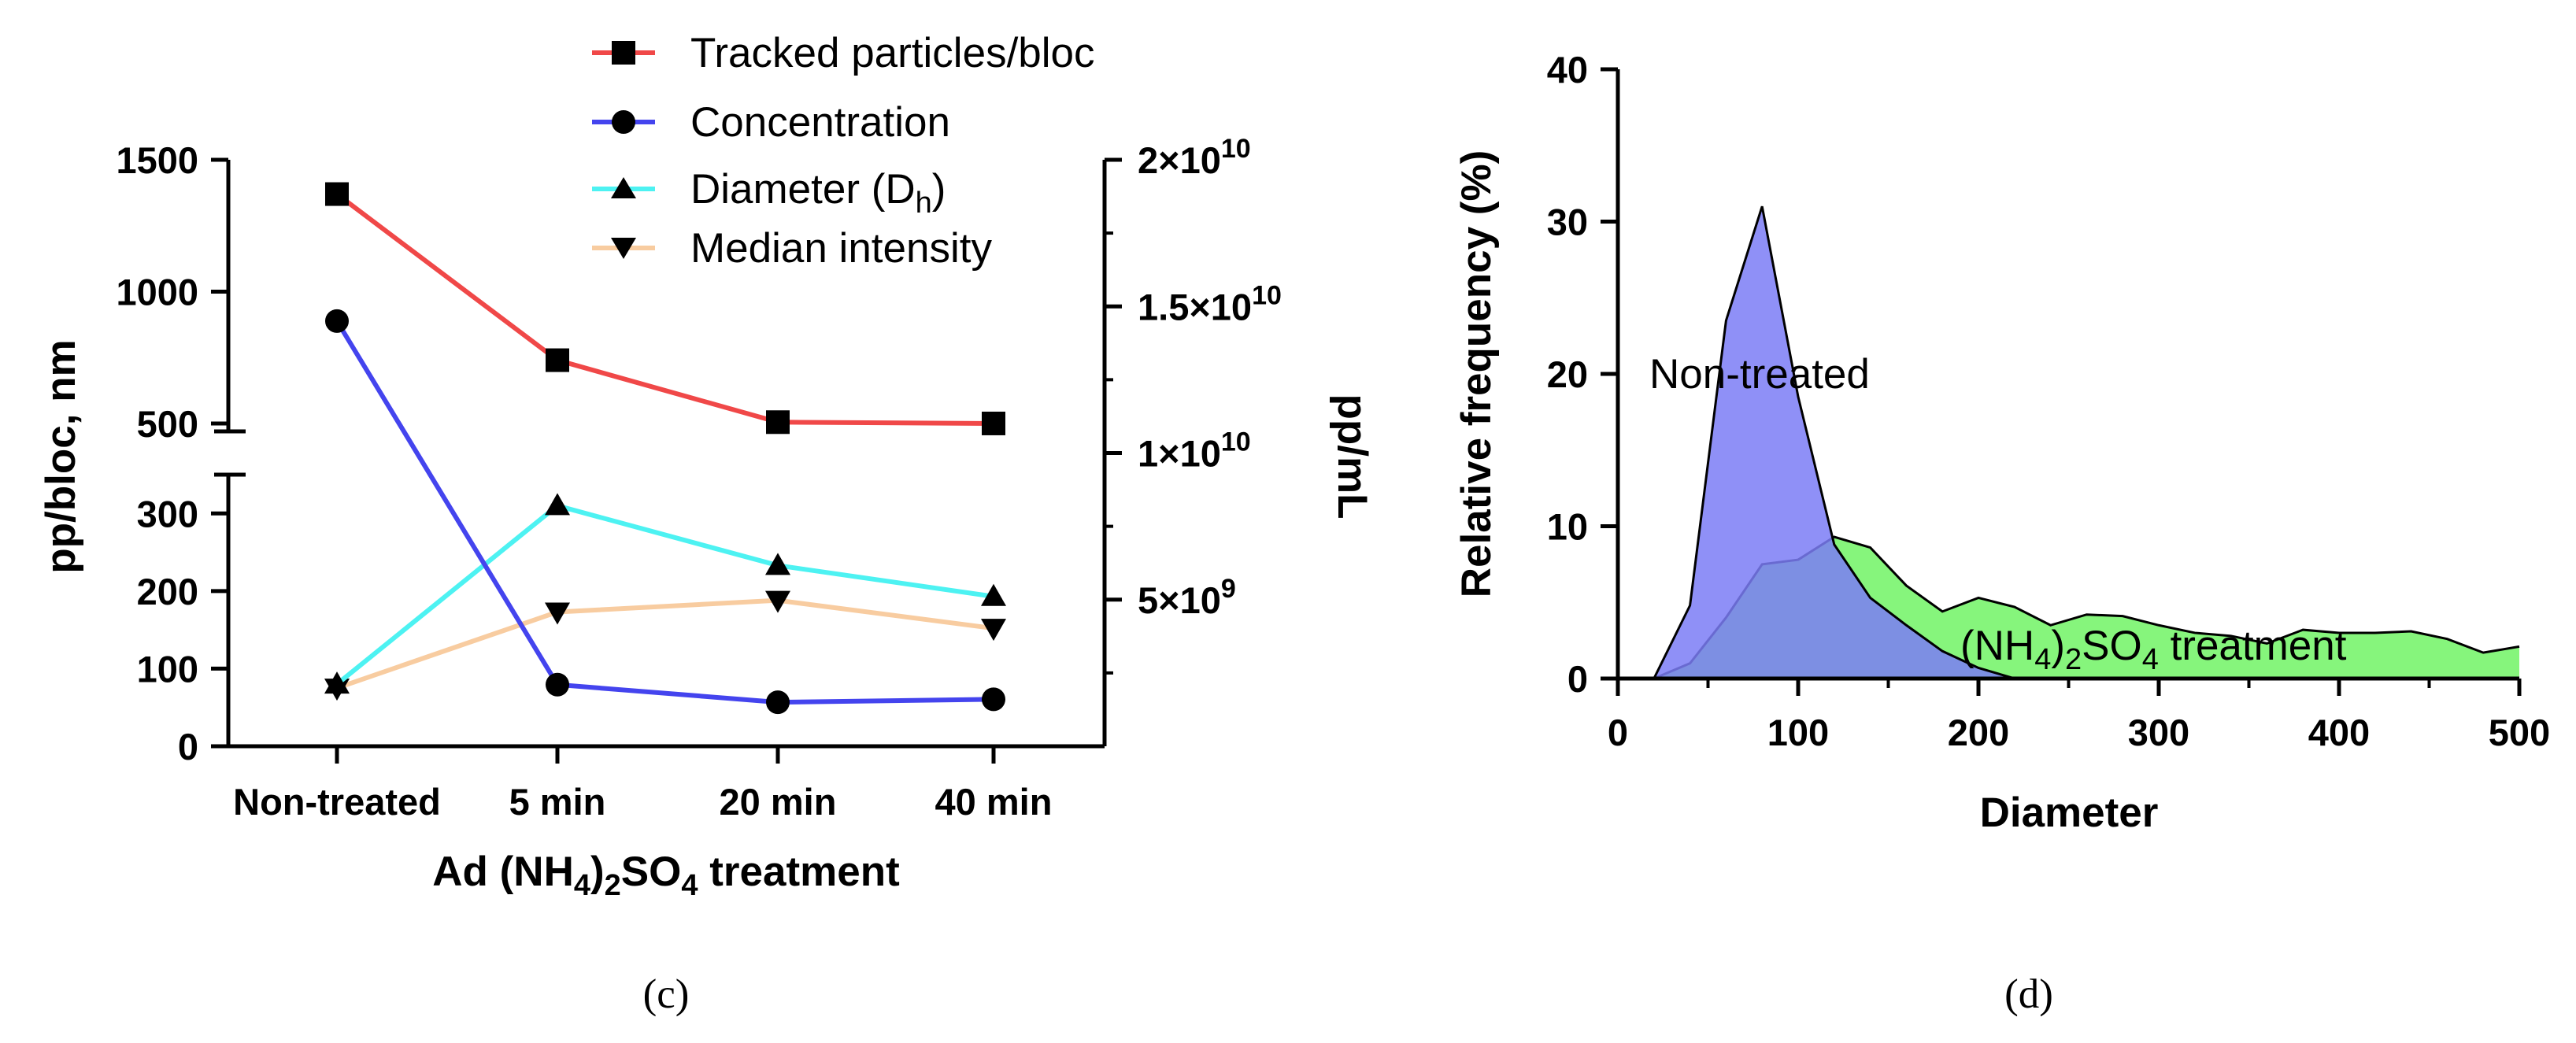  Describe the element at coordinates (892, 53) in the screenshot. I see `legend-label: Tracked particles/bloc` at that location.